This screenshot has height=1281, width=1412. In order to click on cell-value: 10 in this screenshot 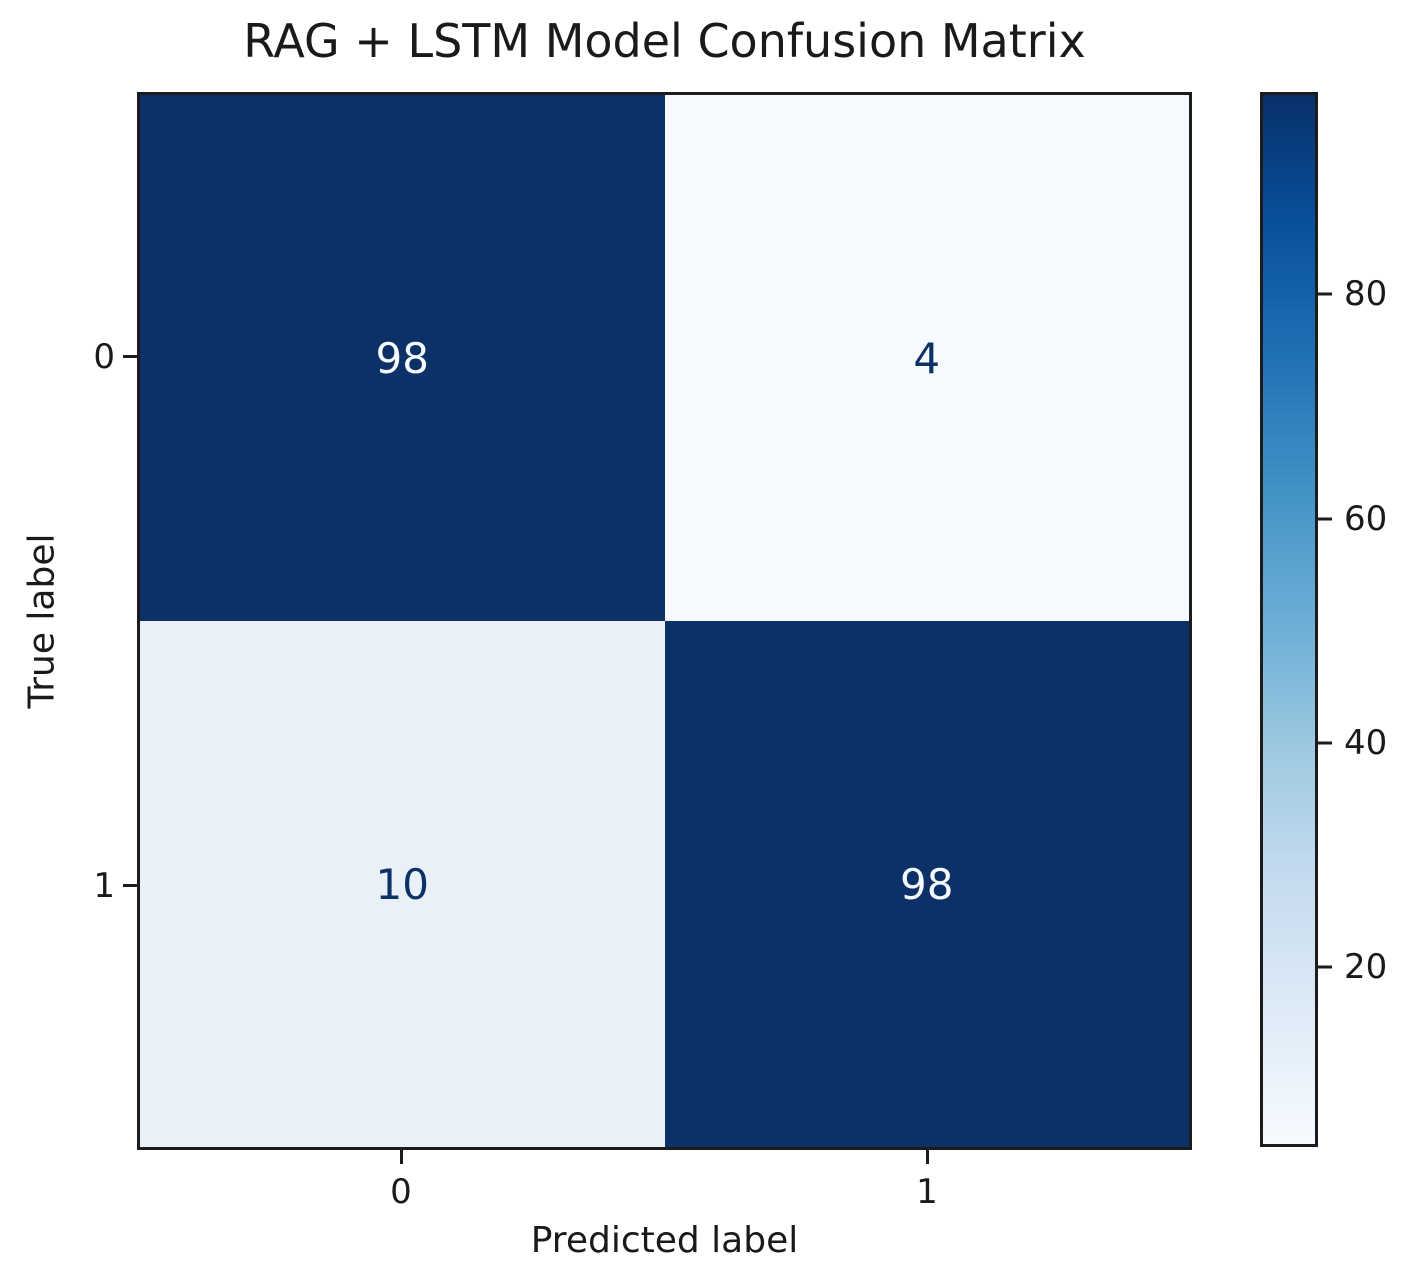, I will do `click(402, 884)`.